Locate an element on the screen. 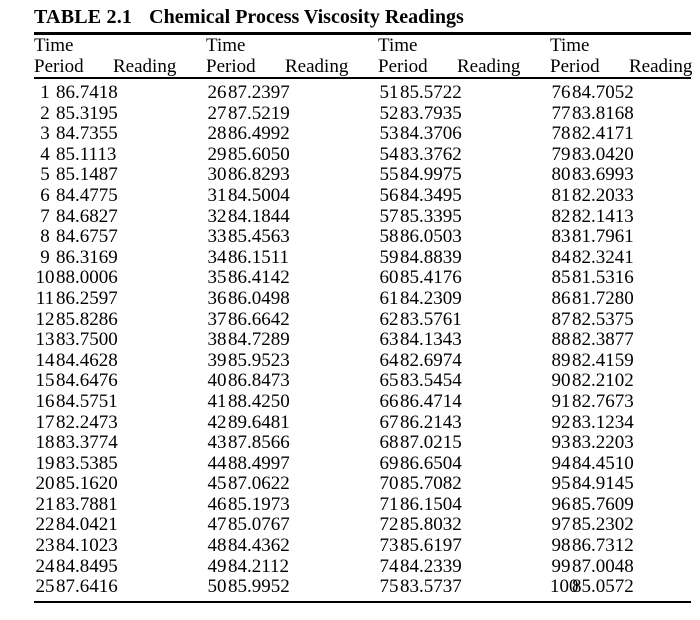 This screenshot has height=620, width=700. period-cell: 63 is located at coordinates (389, 340).